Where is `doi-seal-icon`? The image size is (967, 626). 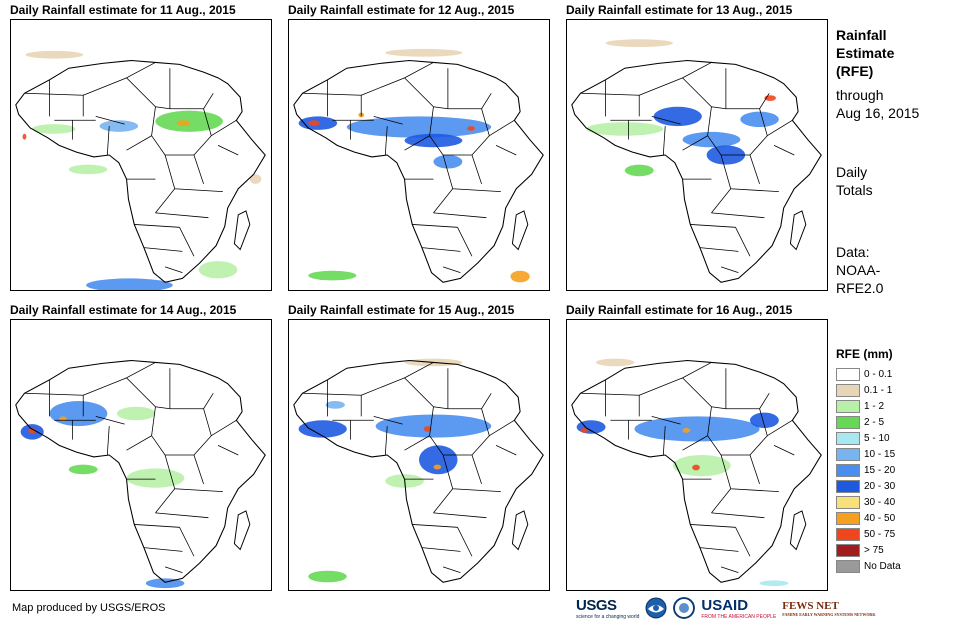 doi-seal-icon is located at coordinates (684, 608).